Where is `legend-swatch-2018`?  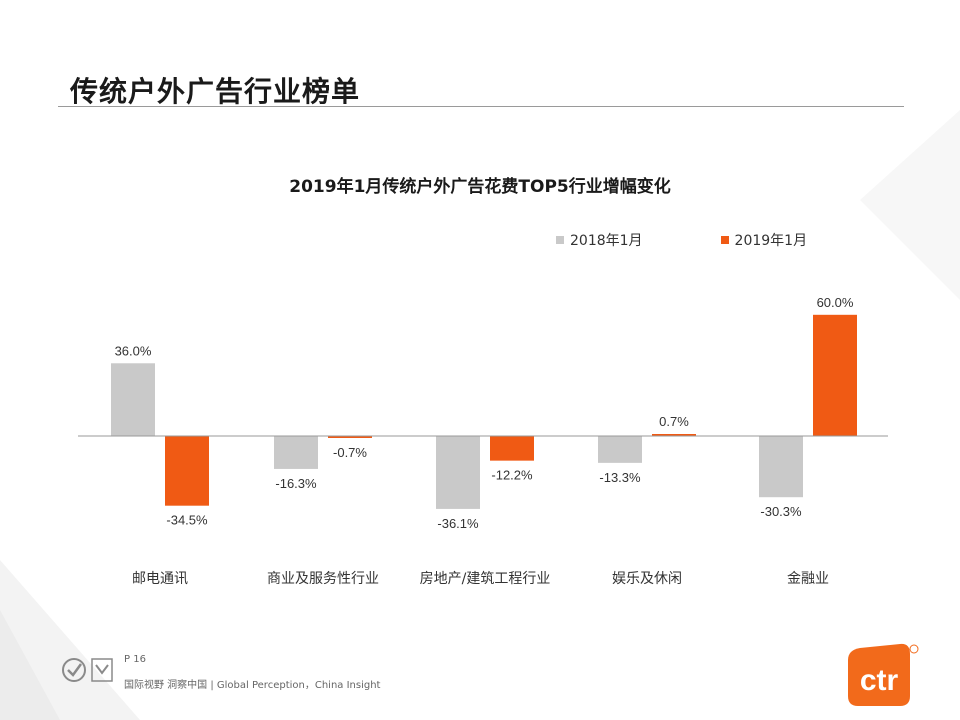
legend-swatch-2018 is located at coordinates (560, 240).